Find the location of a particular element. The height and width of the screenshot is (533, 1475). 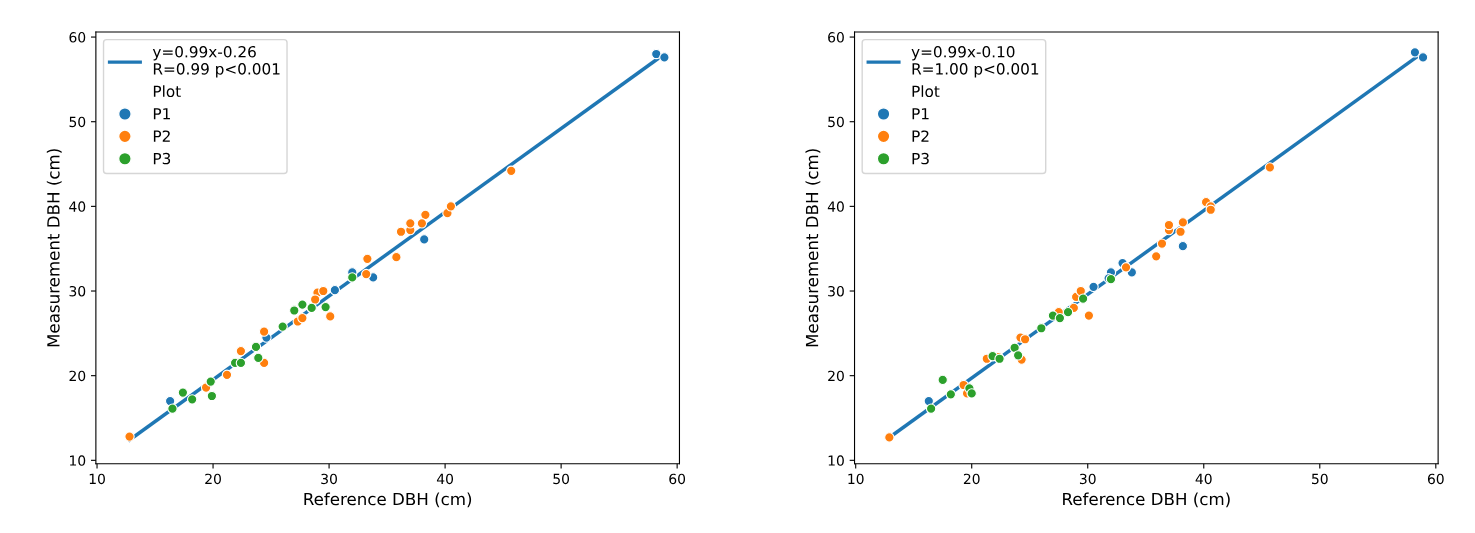

legend-label: y=0.99x-0.26 R=0.99 p<0.001 is located at coordinates (216, 62).